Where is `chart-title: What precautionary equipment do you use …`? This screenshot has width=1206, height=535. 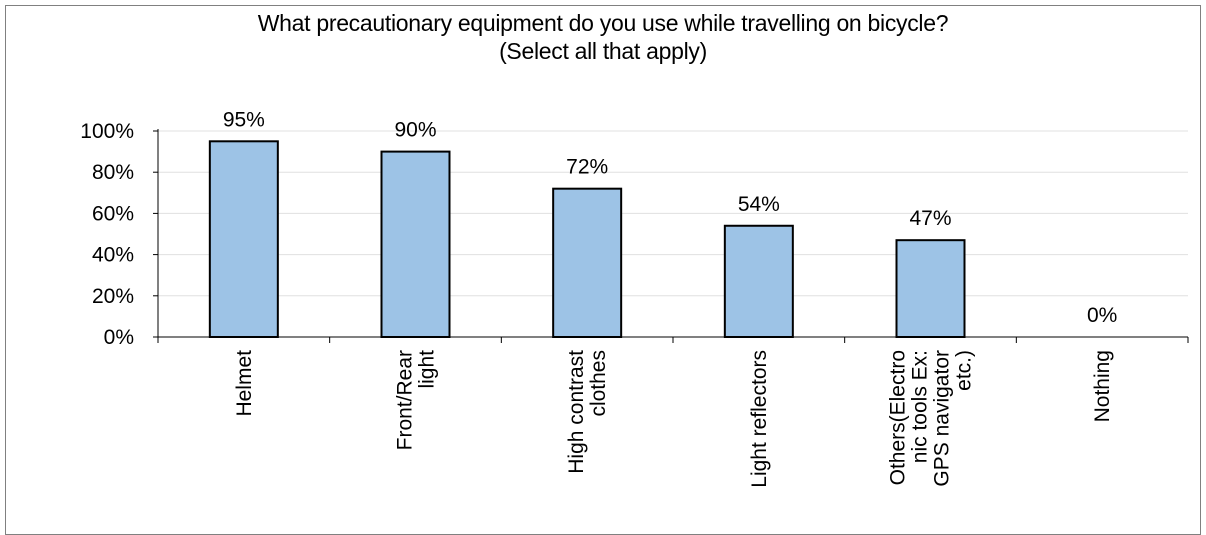
chart-title: What precautionary equipment do you use … is located at coordinates (603, 37).